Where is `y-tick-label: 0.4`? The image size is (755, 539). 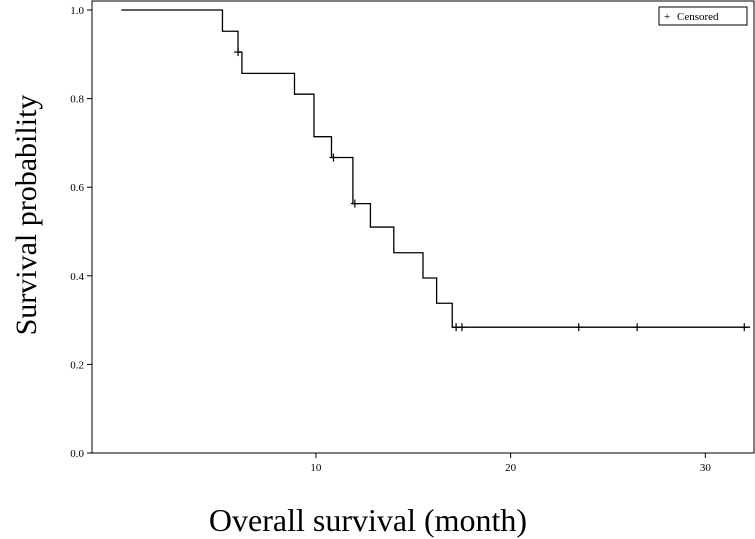 y-tick-label: 0.4 is located at coordinates (77, 277).